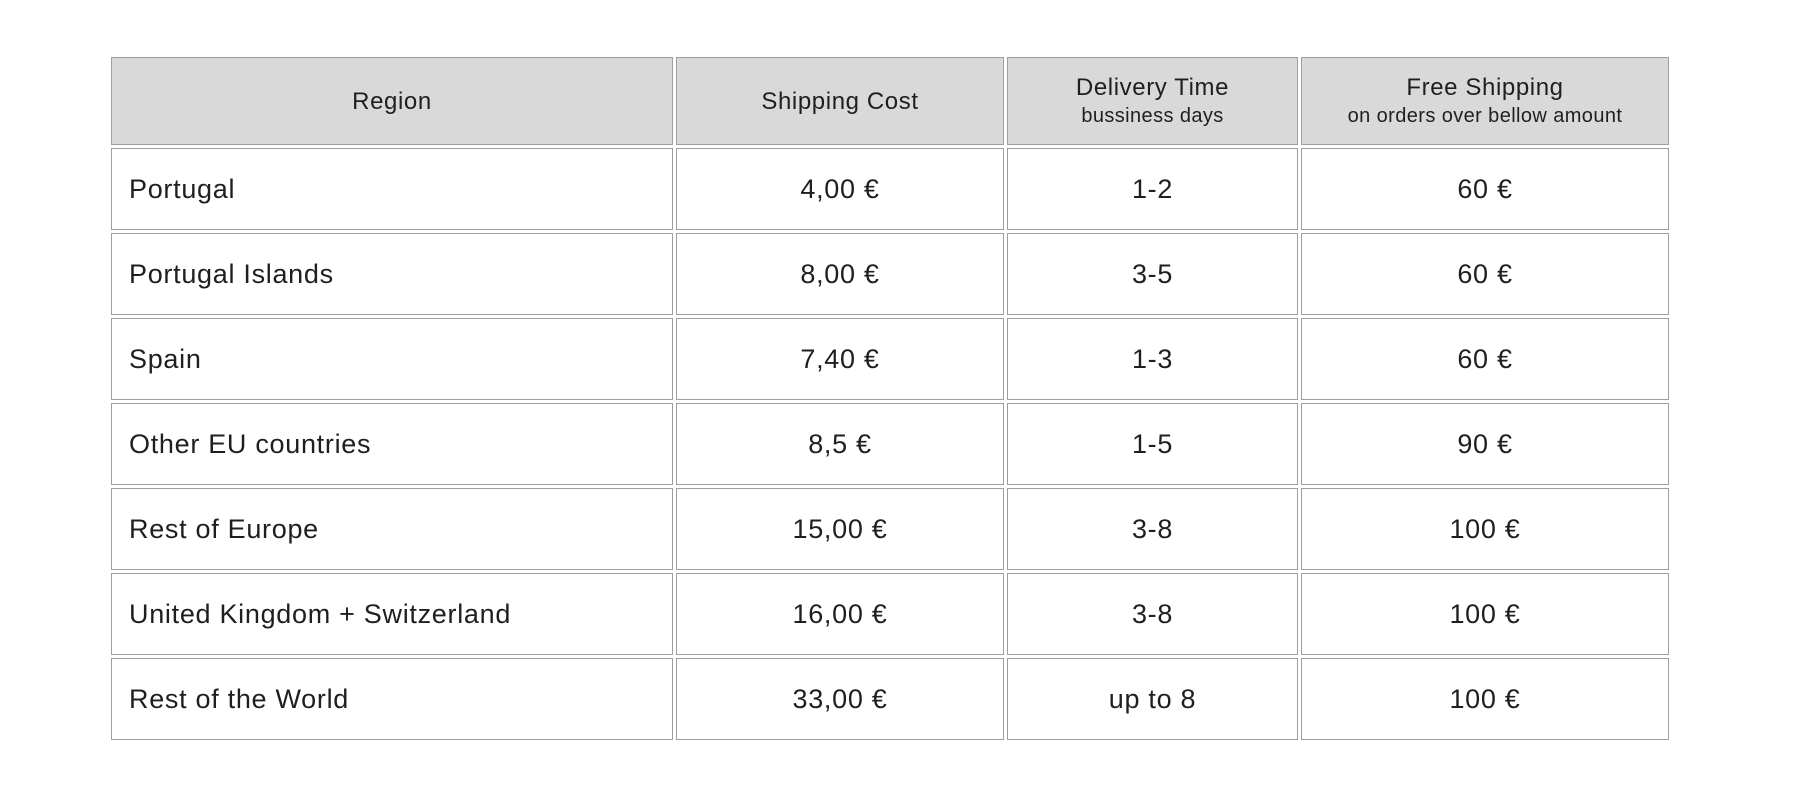 The width and height of the screenshot is (1800, 800). Describe the element at coordinates (392, 529) in the screenshot. I see `region-cell: Rest of Europe` at that location.